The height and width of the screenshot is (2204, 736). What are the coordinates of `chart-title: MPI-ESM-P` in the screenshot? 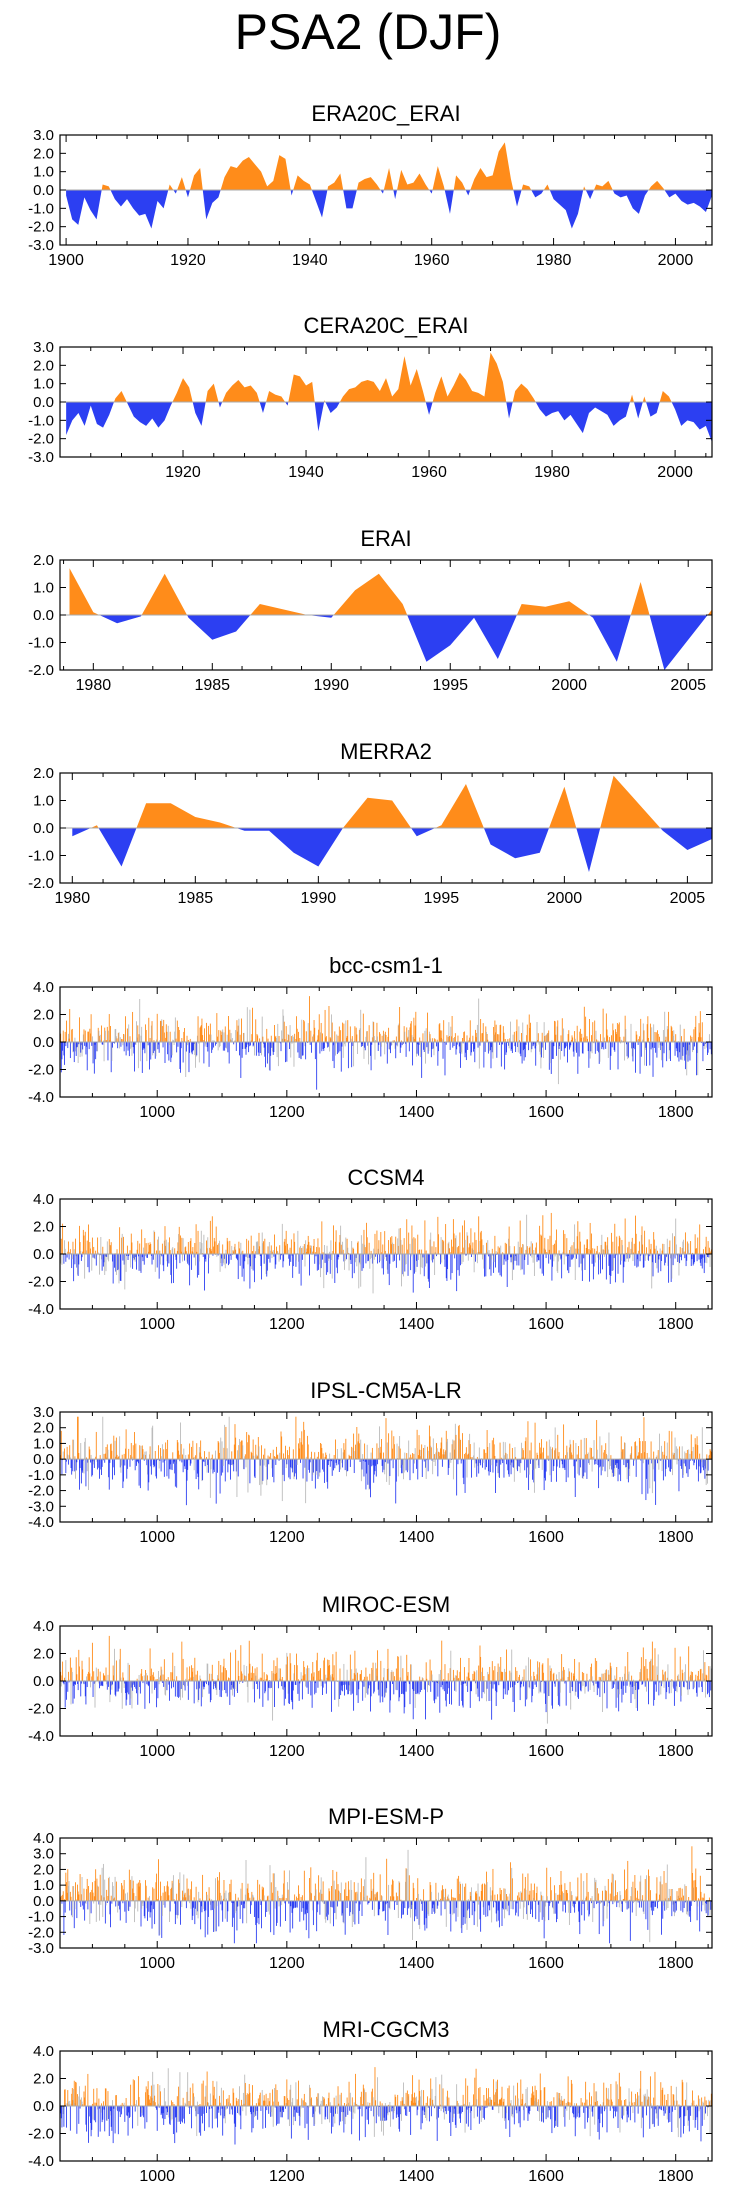 It's located at (386, 1816).